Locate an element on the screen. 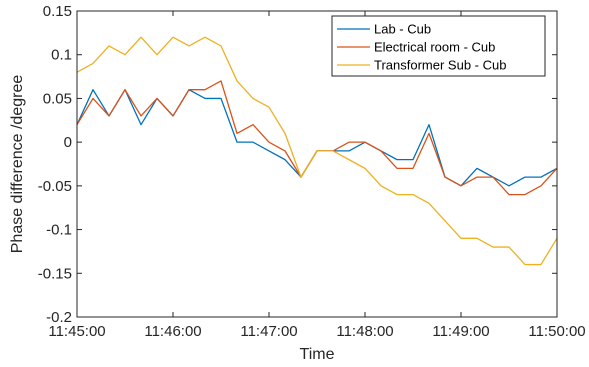  x-tick-label-2: 11:47:00 is located at coordinates (268, 331).